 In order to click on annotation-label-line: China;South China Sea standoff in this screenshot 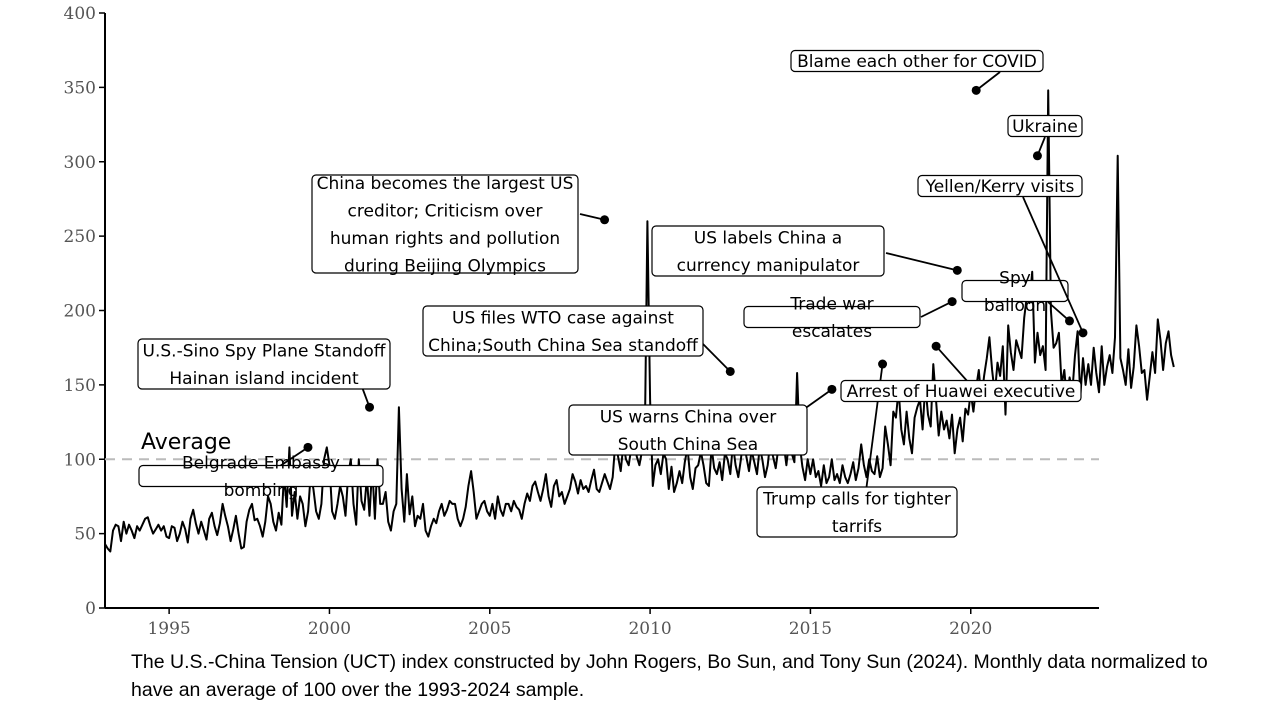, I will do `click(563, 346)`.